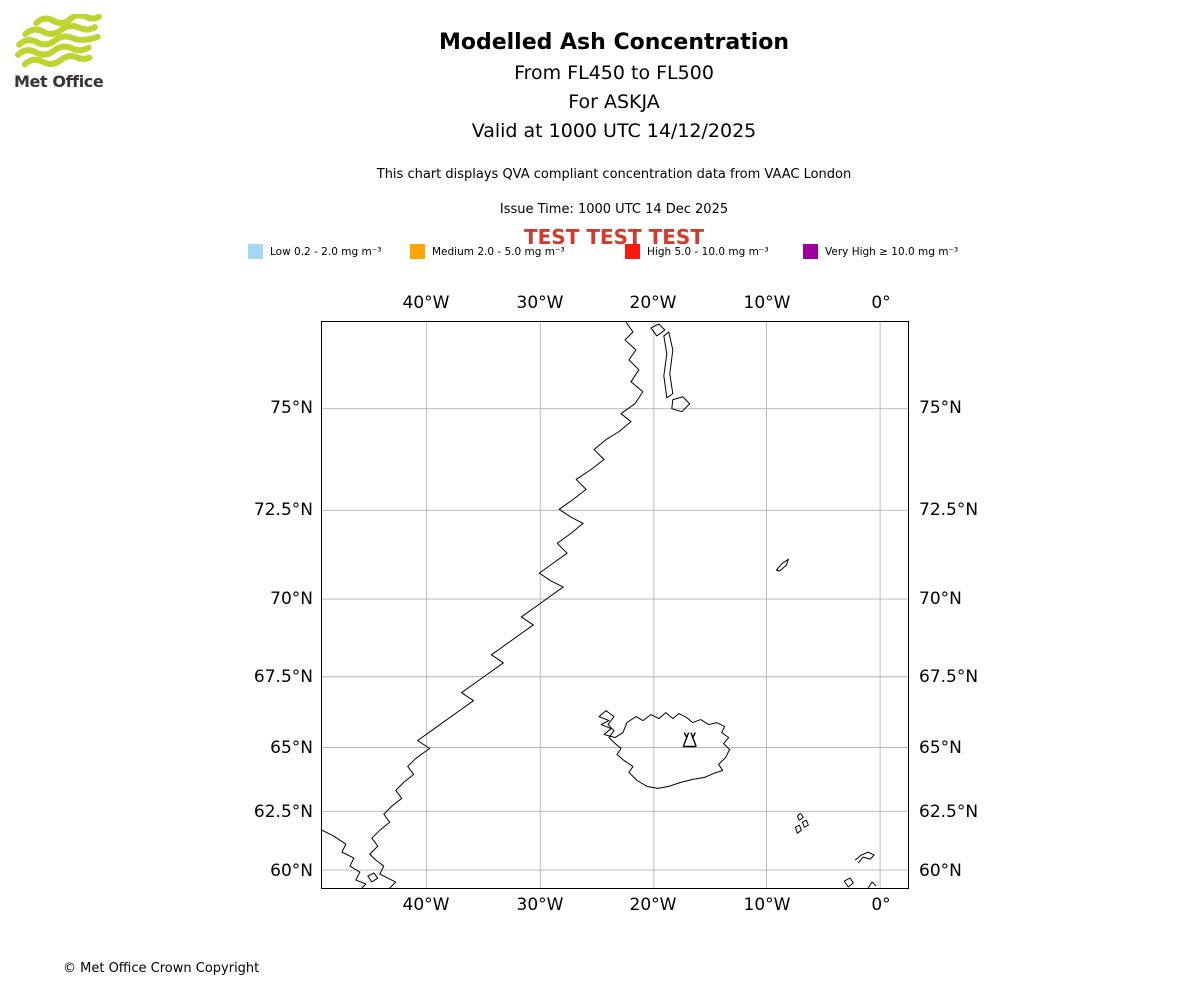 The height and width of the screenshot is (1000, 1200). Describe the element at coordinates (949, 812) in the screenshot. I see `lat-tick-right-62-5n: 62.5°N` at that location.